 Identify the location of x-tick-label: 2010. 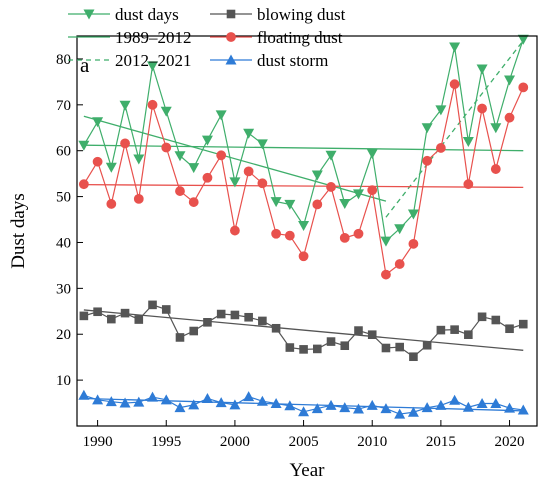
(372, 442).